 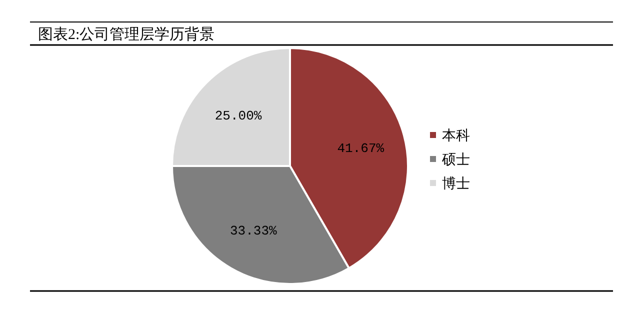 I want to click on data-label: 25.00%, so click(x=238, y=116).